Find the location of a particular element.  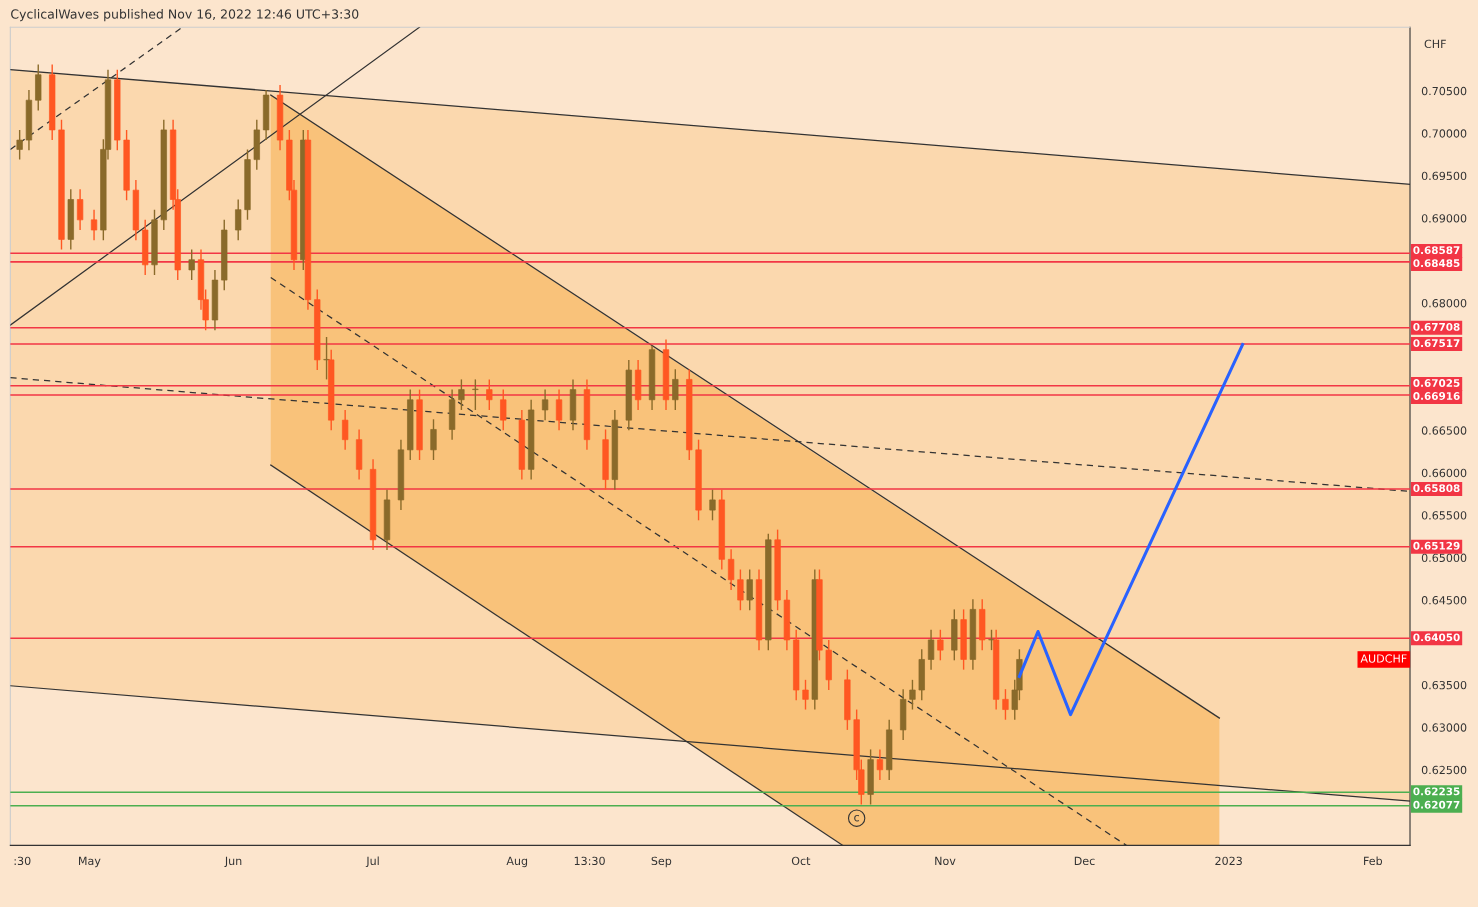

y-tick-label: 0.66500 is located at coordinates (1444, 430).